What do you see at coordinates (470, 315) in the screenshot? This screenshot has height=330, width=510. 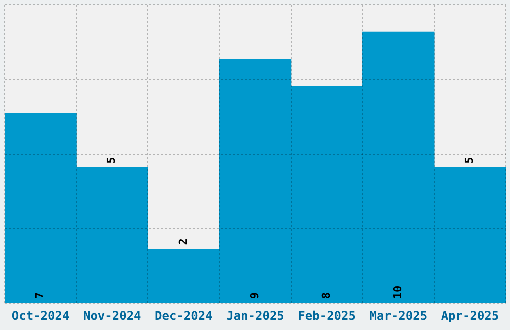 I see `x-tick-label: Apr-2025` at bounding box center [470, 315].